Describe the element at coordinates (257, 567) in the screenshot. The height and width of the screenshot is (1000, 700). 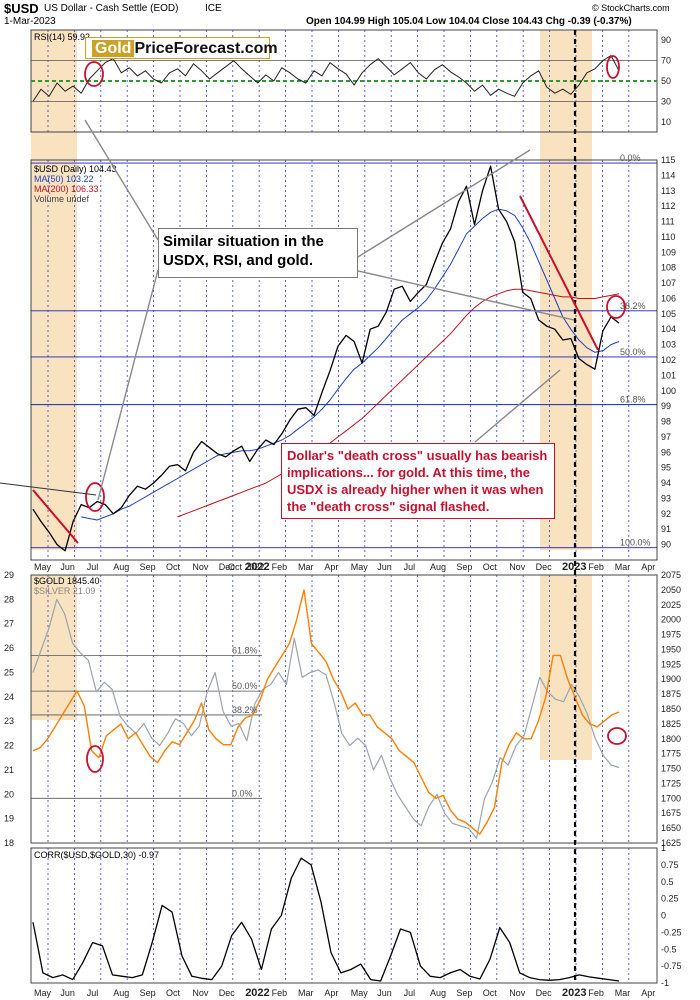
I see `month-label: 2022` at that location.